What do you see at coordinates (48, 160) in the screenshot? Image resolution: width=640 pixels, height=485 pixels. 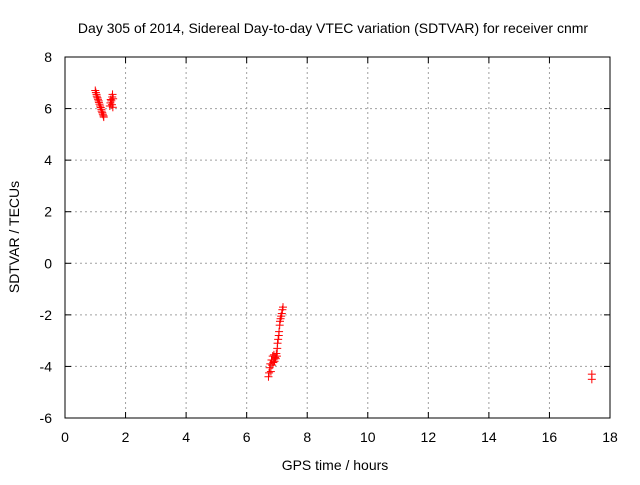 I see `y-tick-label: 4` at bounding box center [48, 160].